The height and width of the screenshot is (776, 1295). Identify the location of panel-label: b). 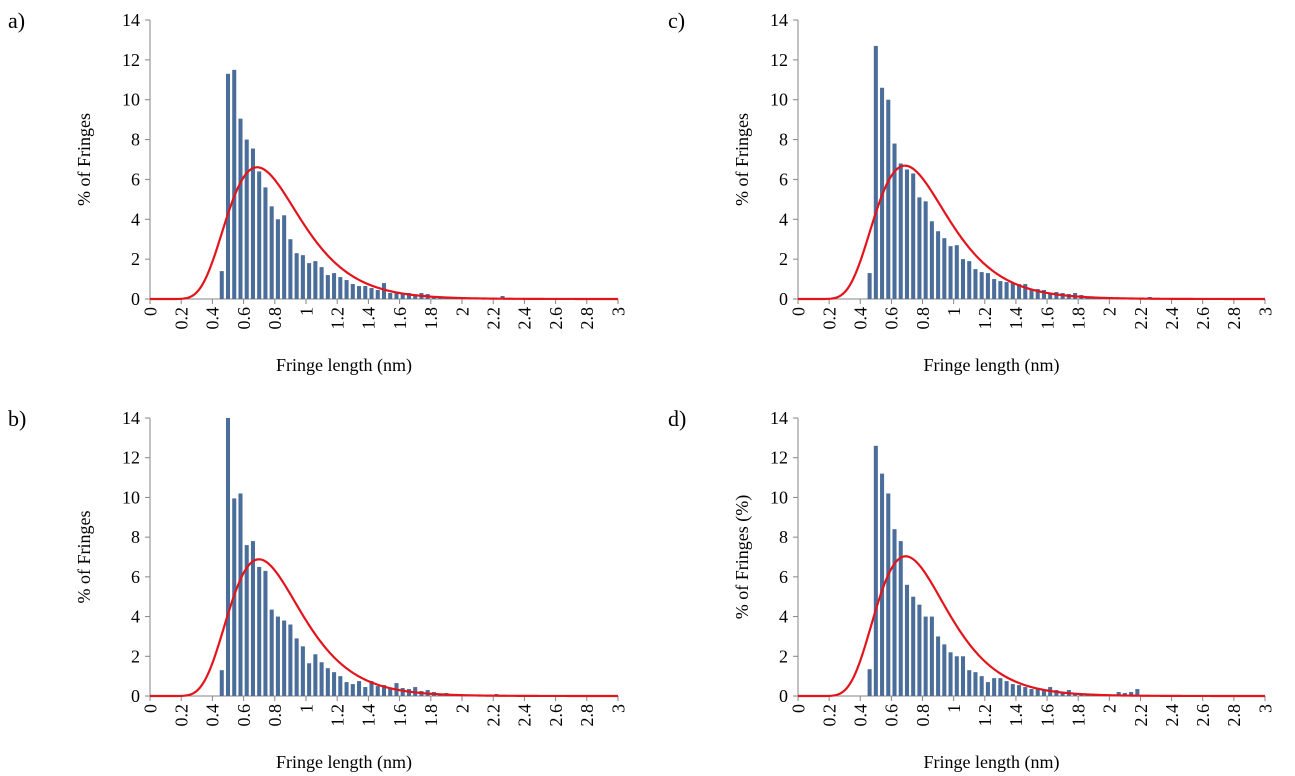
(17, 418).